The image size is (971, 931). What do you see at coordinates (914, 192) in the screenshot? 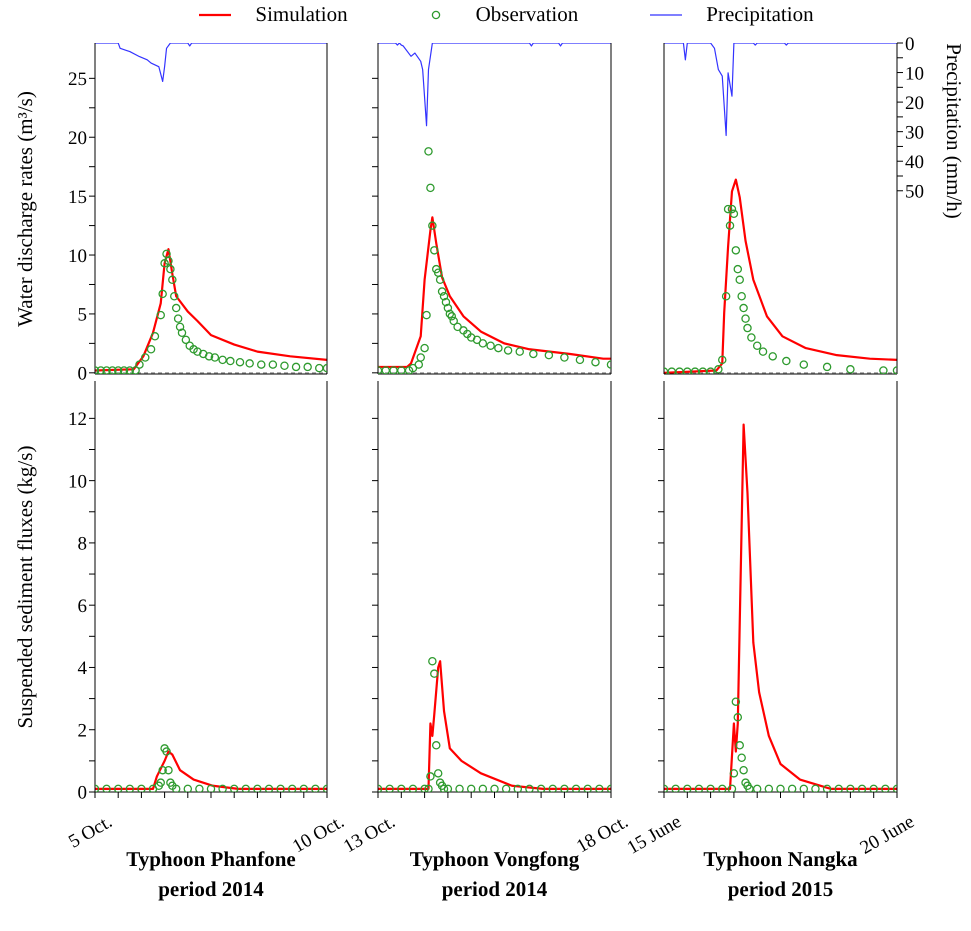
I see `y2-tick-label: 50` at bounding box center [914, 192].